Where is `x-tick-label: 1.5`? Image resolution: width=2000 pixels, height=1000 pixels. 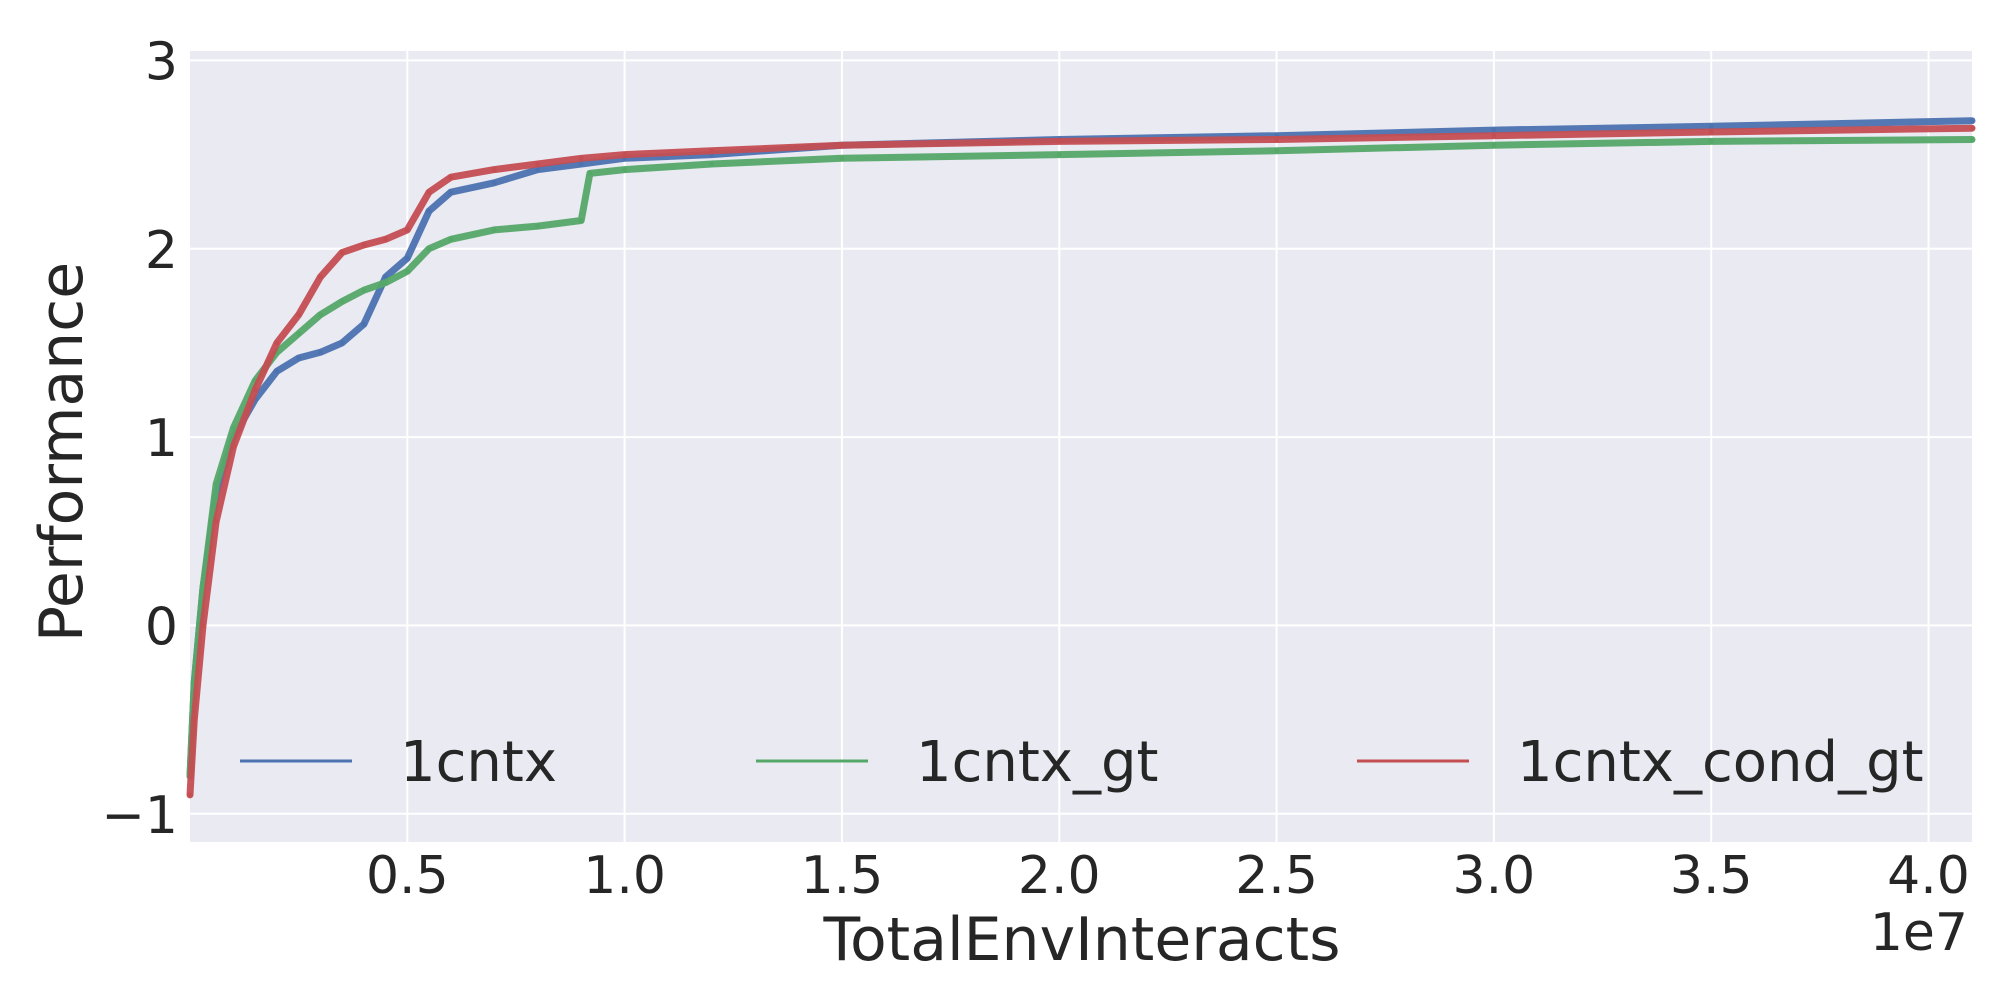 x-tick-label: 1.5 is located at coordinates (842, 876).